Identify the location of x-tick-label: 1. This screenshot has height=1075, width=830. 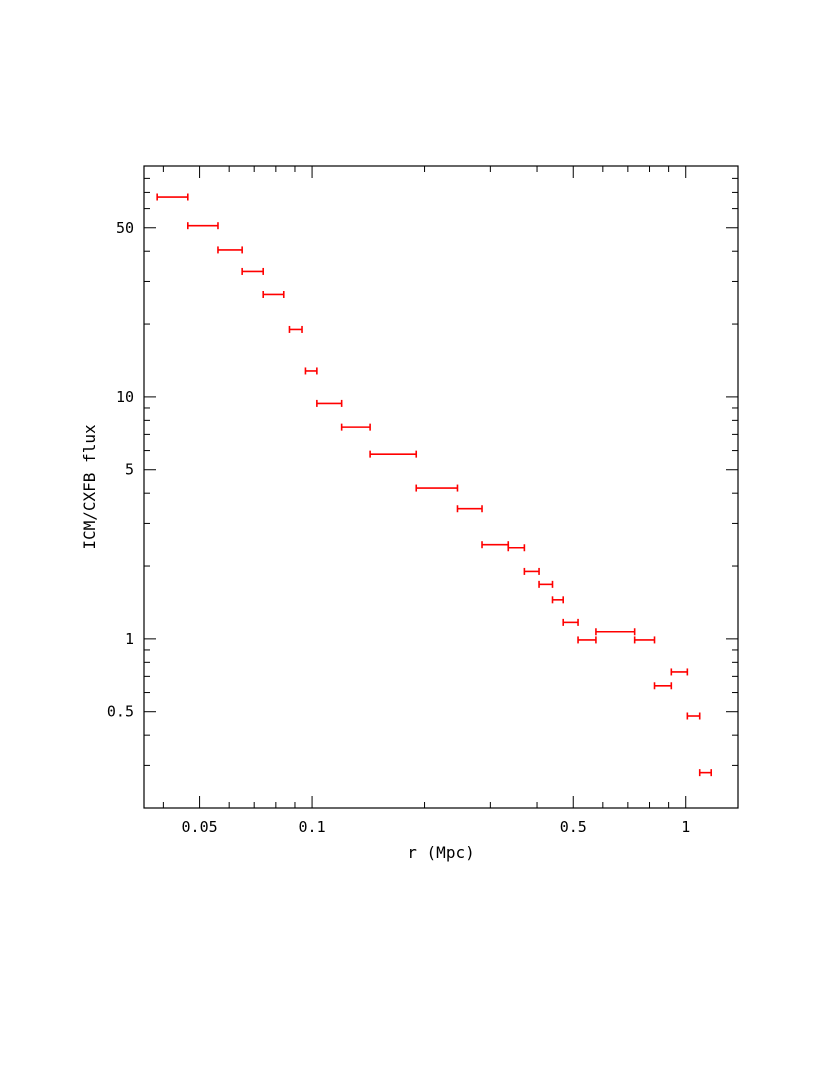
(685, 827).